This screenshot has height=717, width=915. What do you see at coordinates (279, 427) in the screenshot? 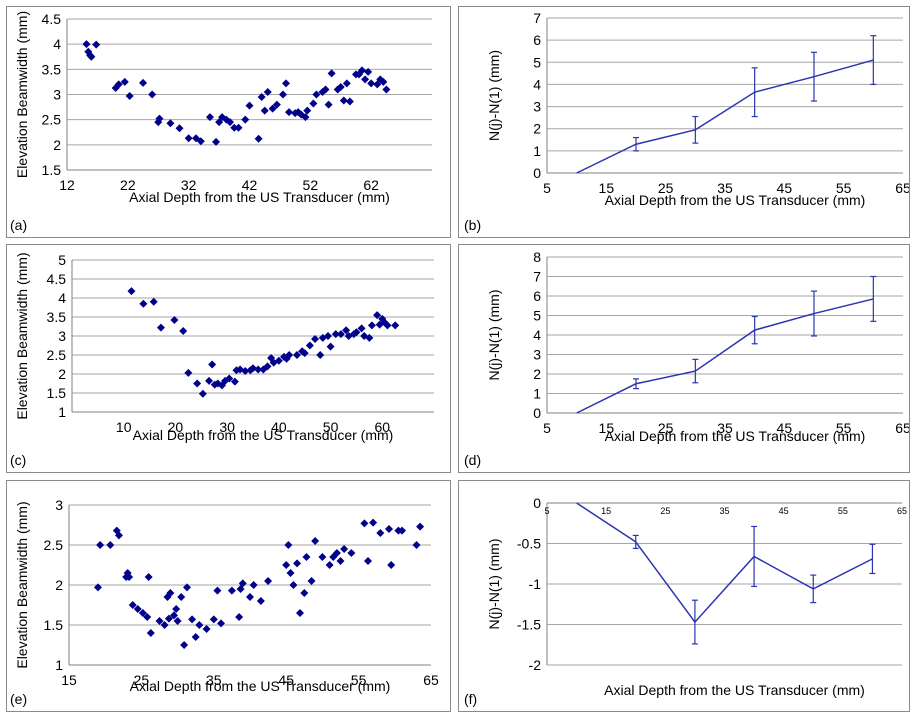
I see `chart-c-xtick-label: 40` at bounding box center [279, 427].